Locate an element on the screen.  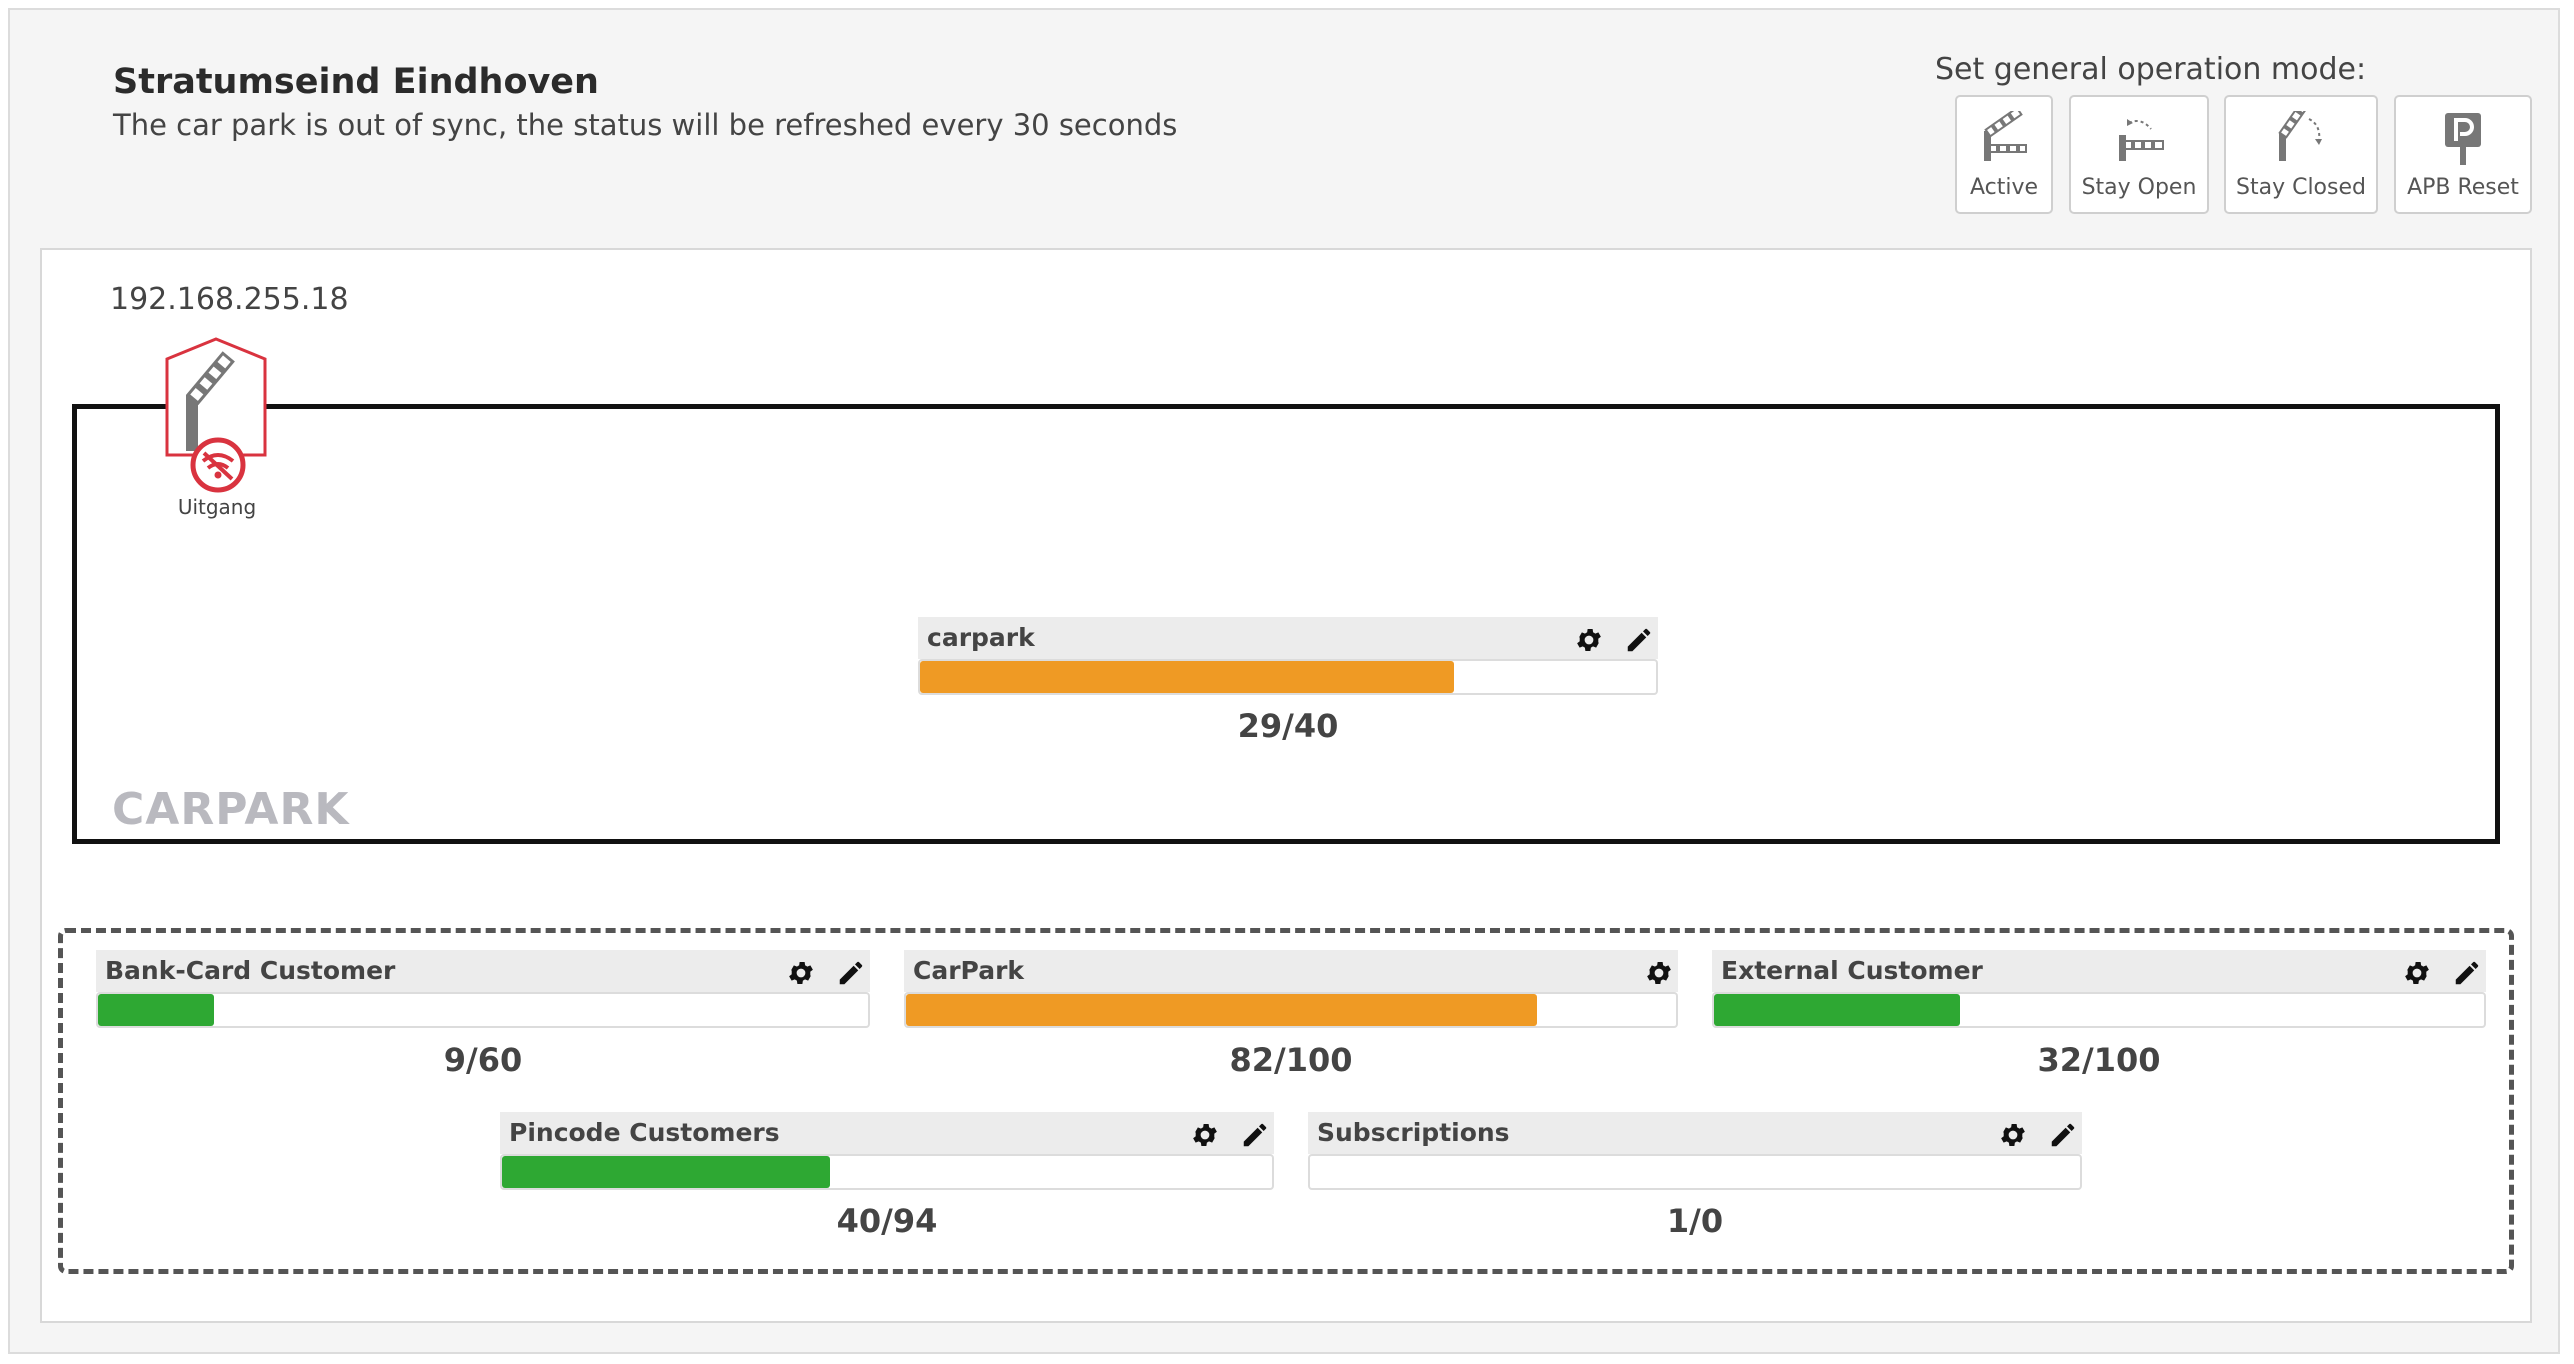
group-counter-pincode: Pincode Customers is located at coordinates (887, 1157).